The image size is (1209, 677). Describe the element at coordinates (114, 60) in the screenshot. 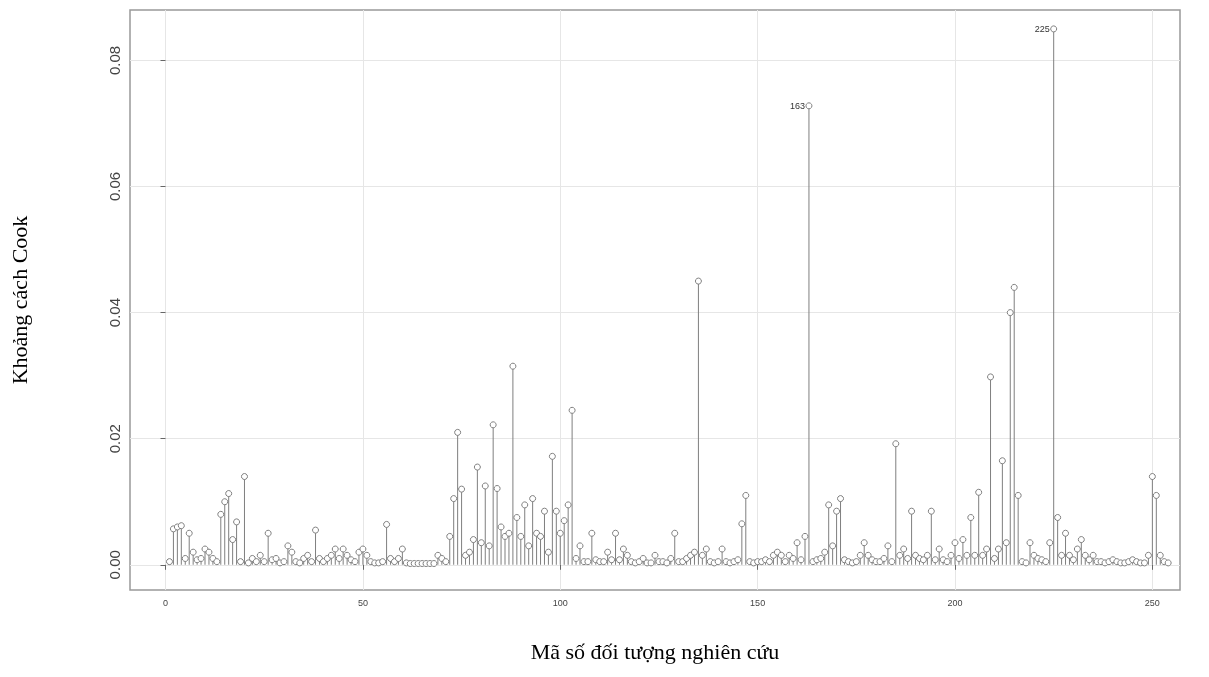

I see `y-tick-label: 0.08` at that location.